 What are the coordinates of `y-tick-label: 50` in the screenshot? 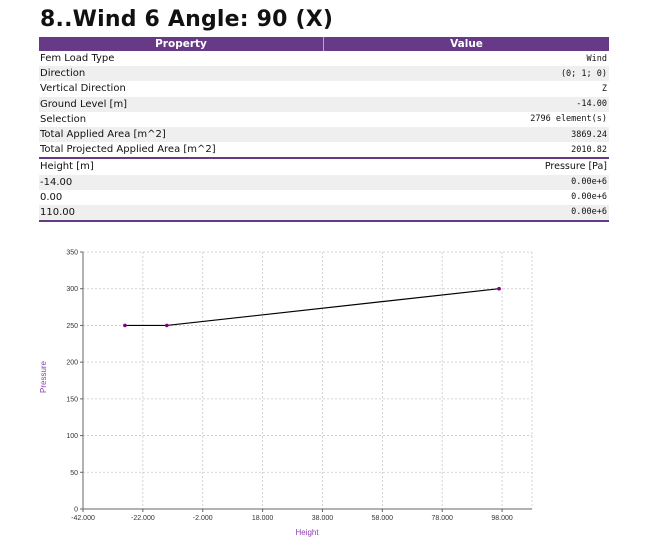 It's located at (74, 473).